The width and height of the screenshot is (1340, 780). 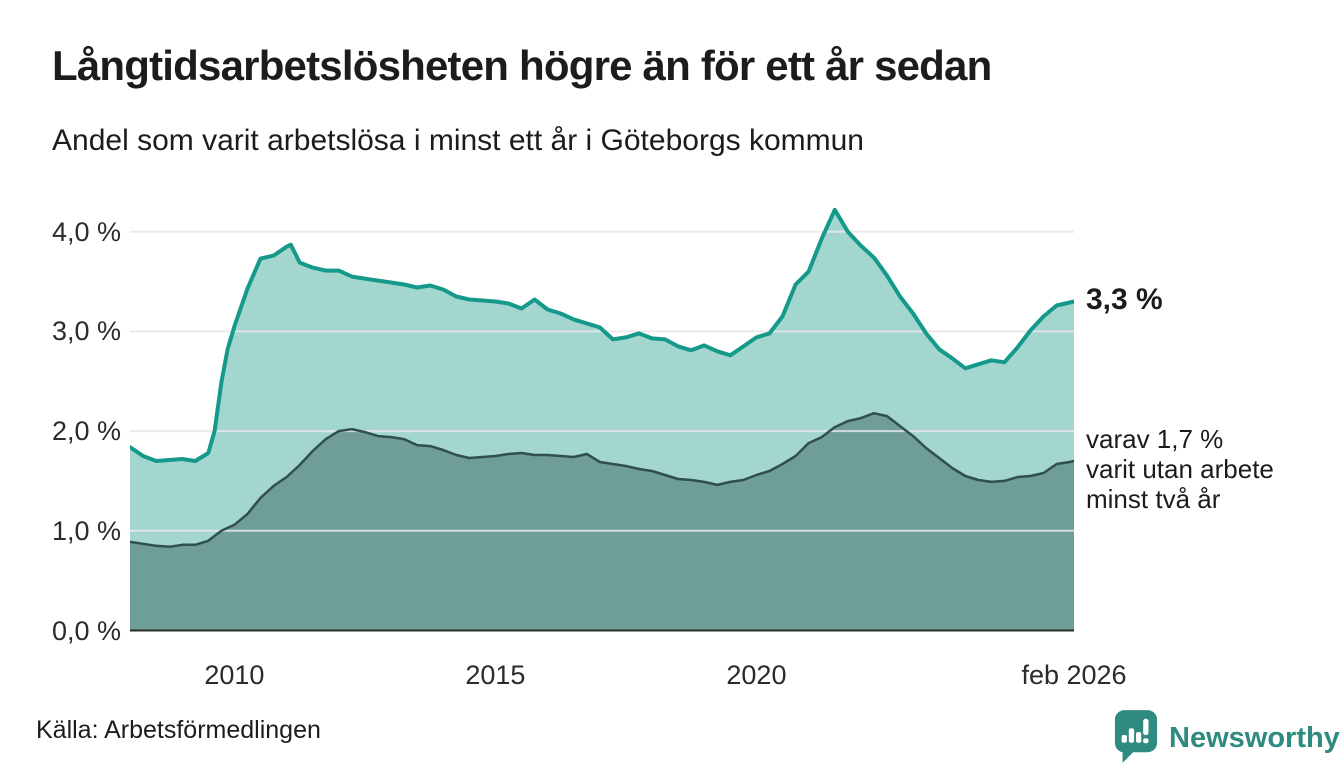 What do you see at coordinates (756, 675) in the screenshot?
I see `x-tick-label: 2020` at bounding box center [756, 675].